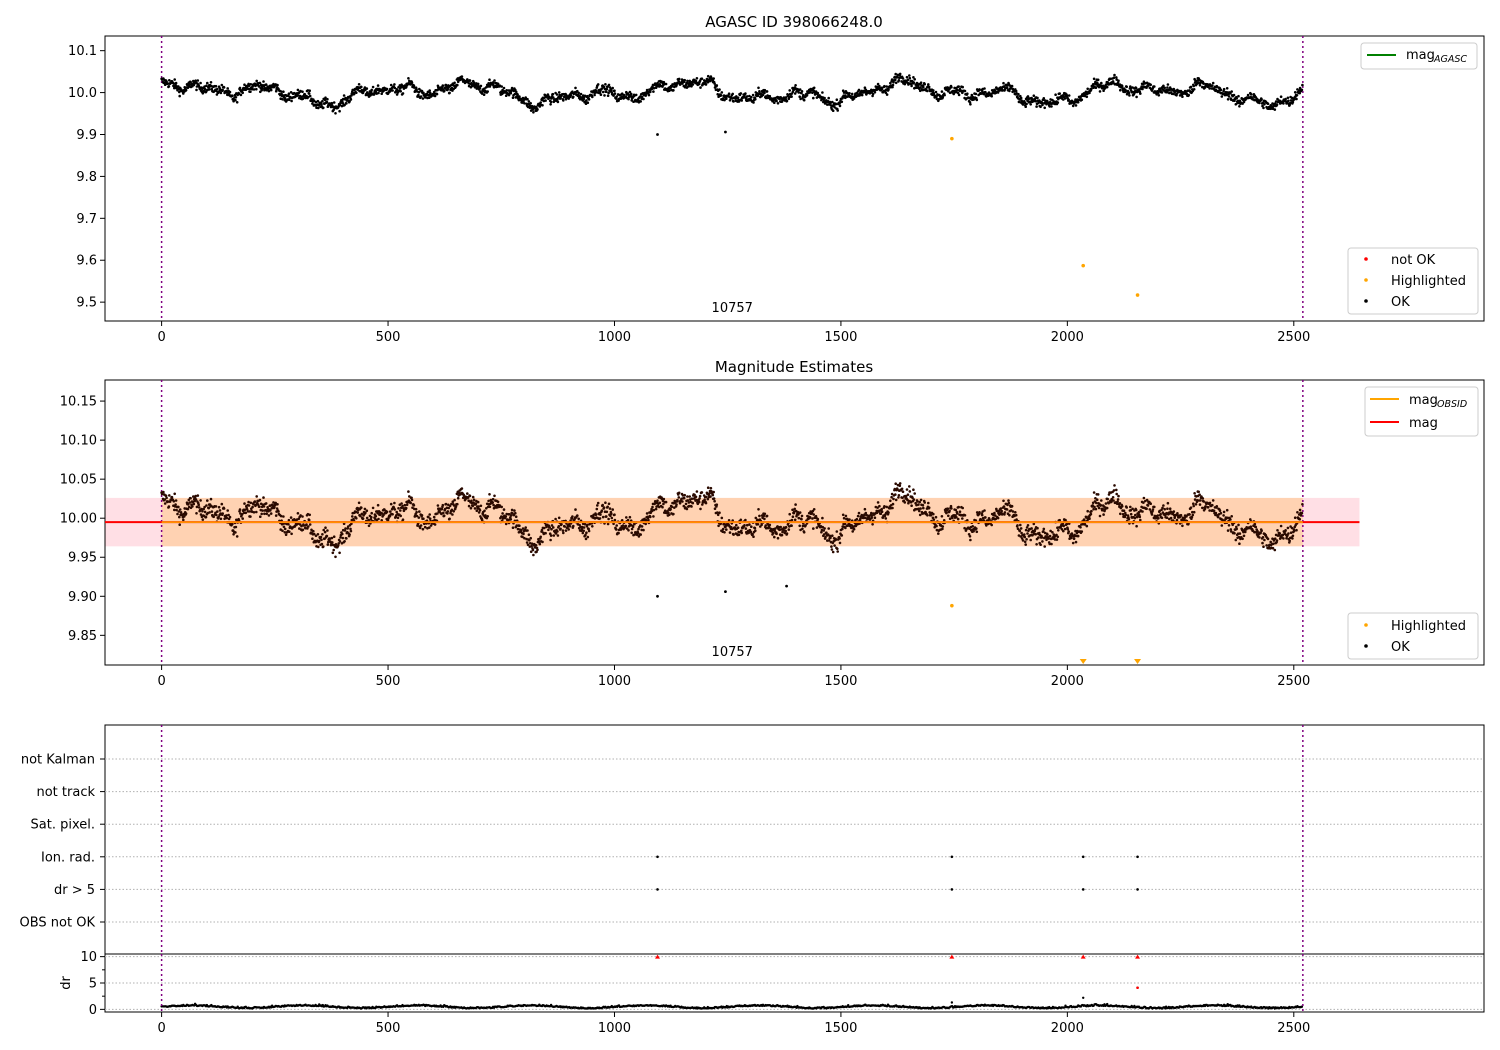  Describe the element at coordinates (78, 480) in the screenshot. I see `estimates-ytick-label: 10.05` at that location.